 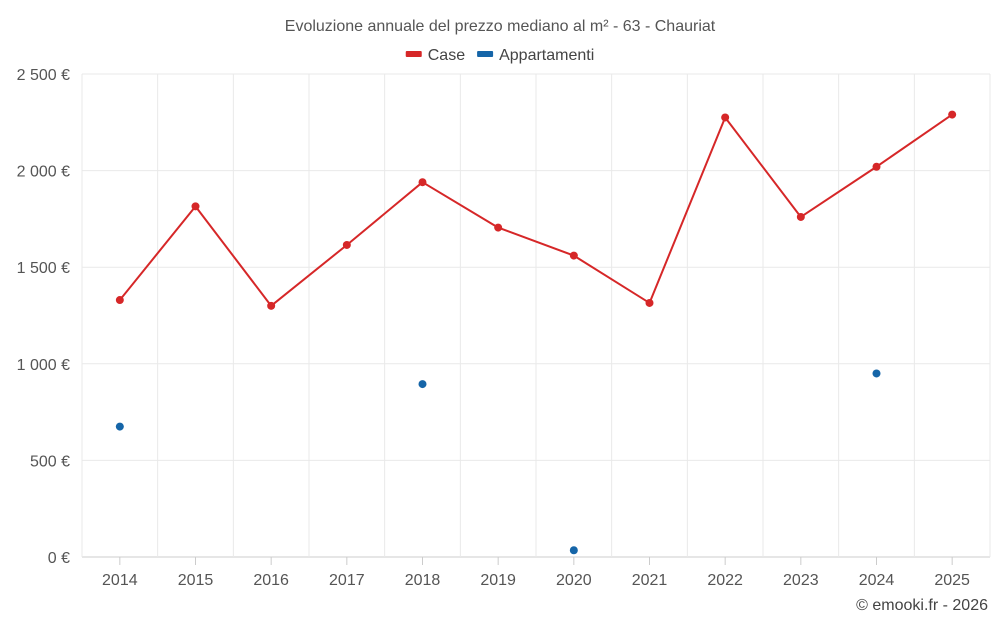 I want to click on x-tick-label: 2017, so click(x=347, y=580).